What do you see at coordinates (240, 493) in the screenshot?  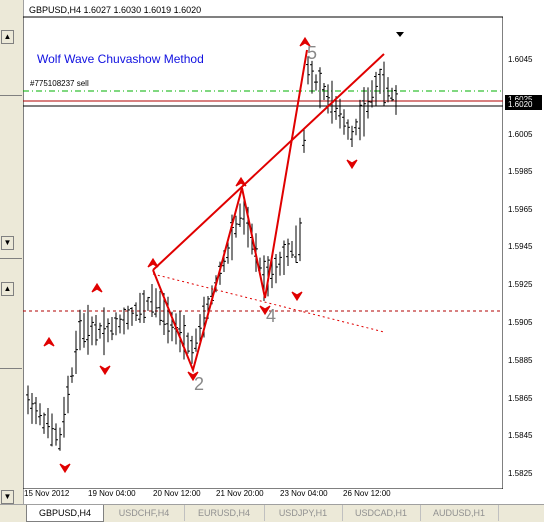 I see `time-tick: 21 Nov 20:00` at bounding box center [240, 493].